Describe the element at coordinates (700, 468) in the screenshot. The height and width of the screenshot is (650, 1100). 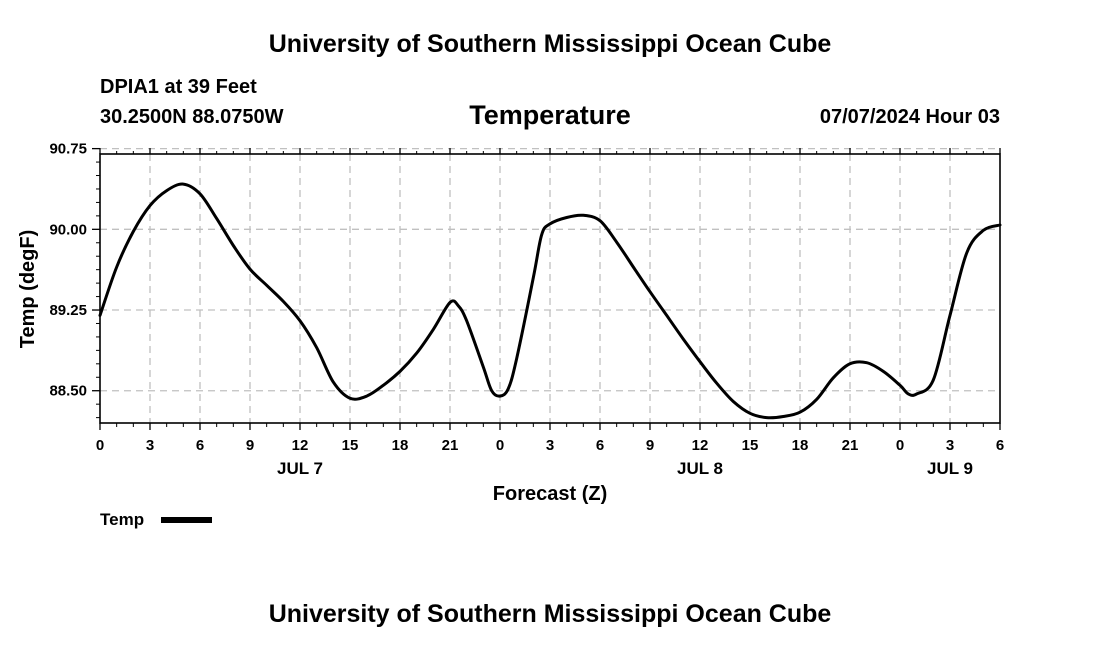
I see `x-day-label: JUL 8` at that location.